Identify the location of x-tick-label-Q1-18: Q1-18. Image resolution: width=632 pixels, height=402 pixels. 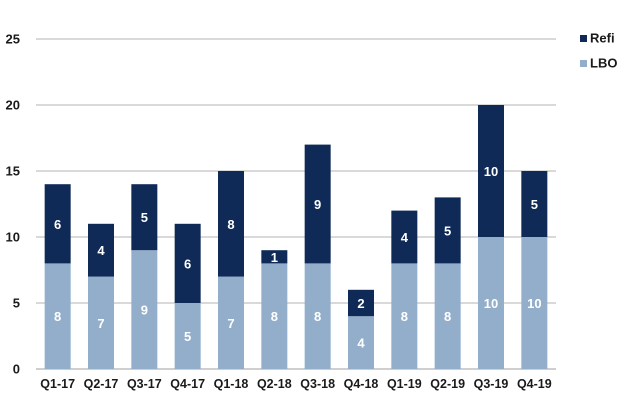
(231, 384).